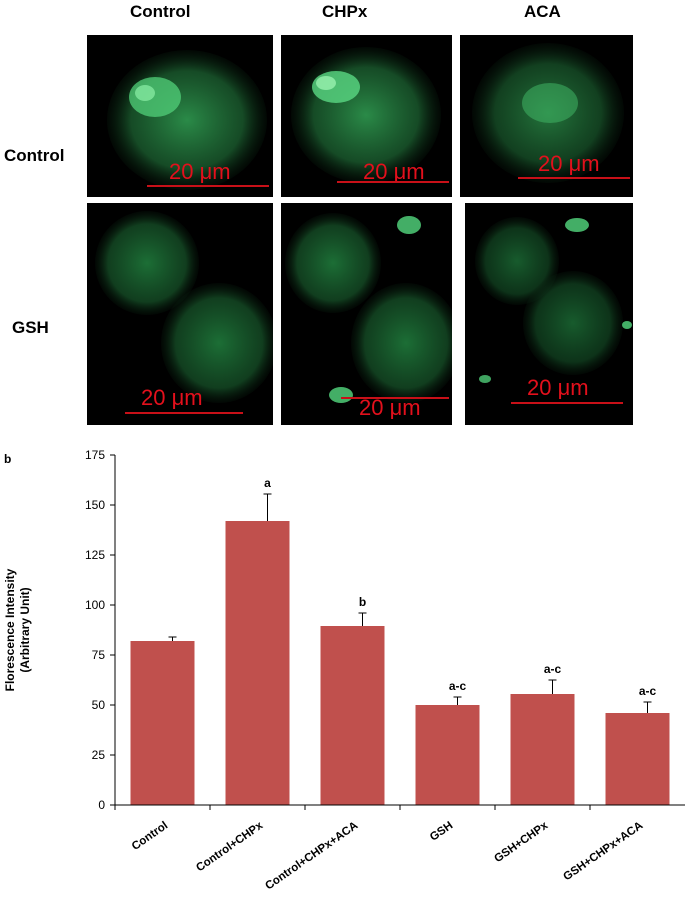 This screenshot has height=923, width=685. What do you see at coordinates (8, 459) in the screenshot?
I see `panel-b-label: b` at bounding box center [8, 459].